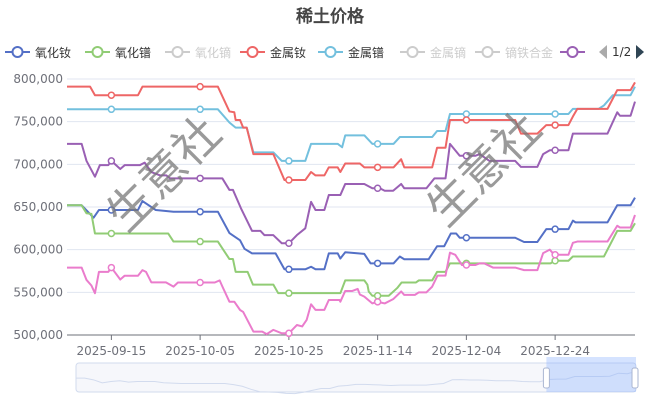 The width and height of the screenshot is (660, 400). I want to click on x-tick-label: 2025-11-14, so click(378, 351).